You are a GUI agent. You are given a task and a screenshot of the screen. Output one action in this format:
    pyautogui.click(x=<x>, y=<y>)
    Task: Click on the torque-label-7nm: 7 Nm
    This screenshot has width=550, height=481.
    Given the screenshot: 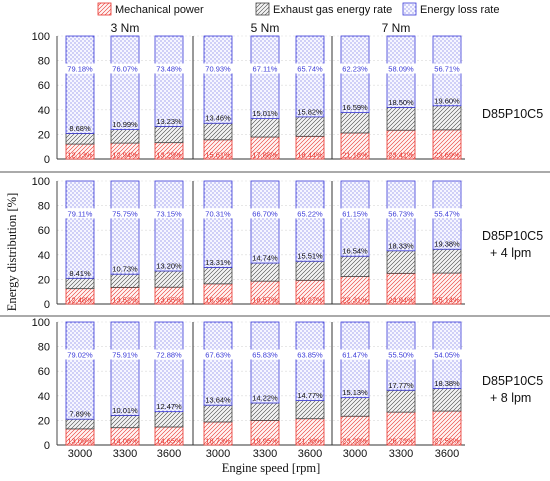 What is the action you would take?
    pyautogui.click(x=396, y=28)
    